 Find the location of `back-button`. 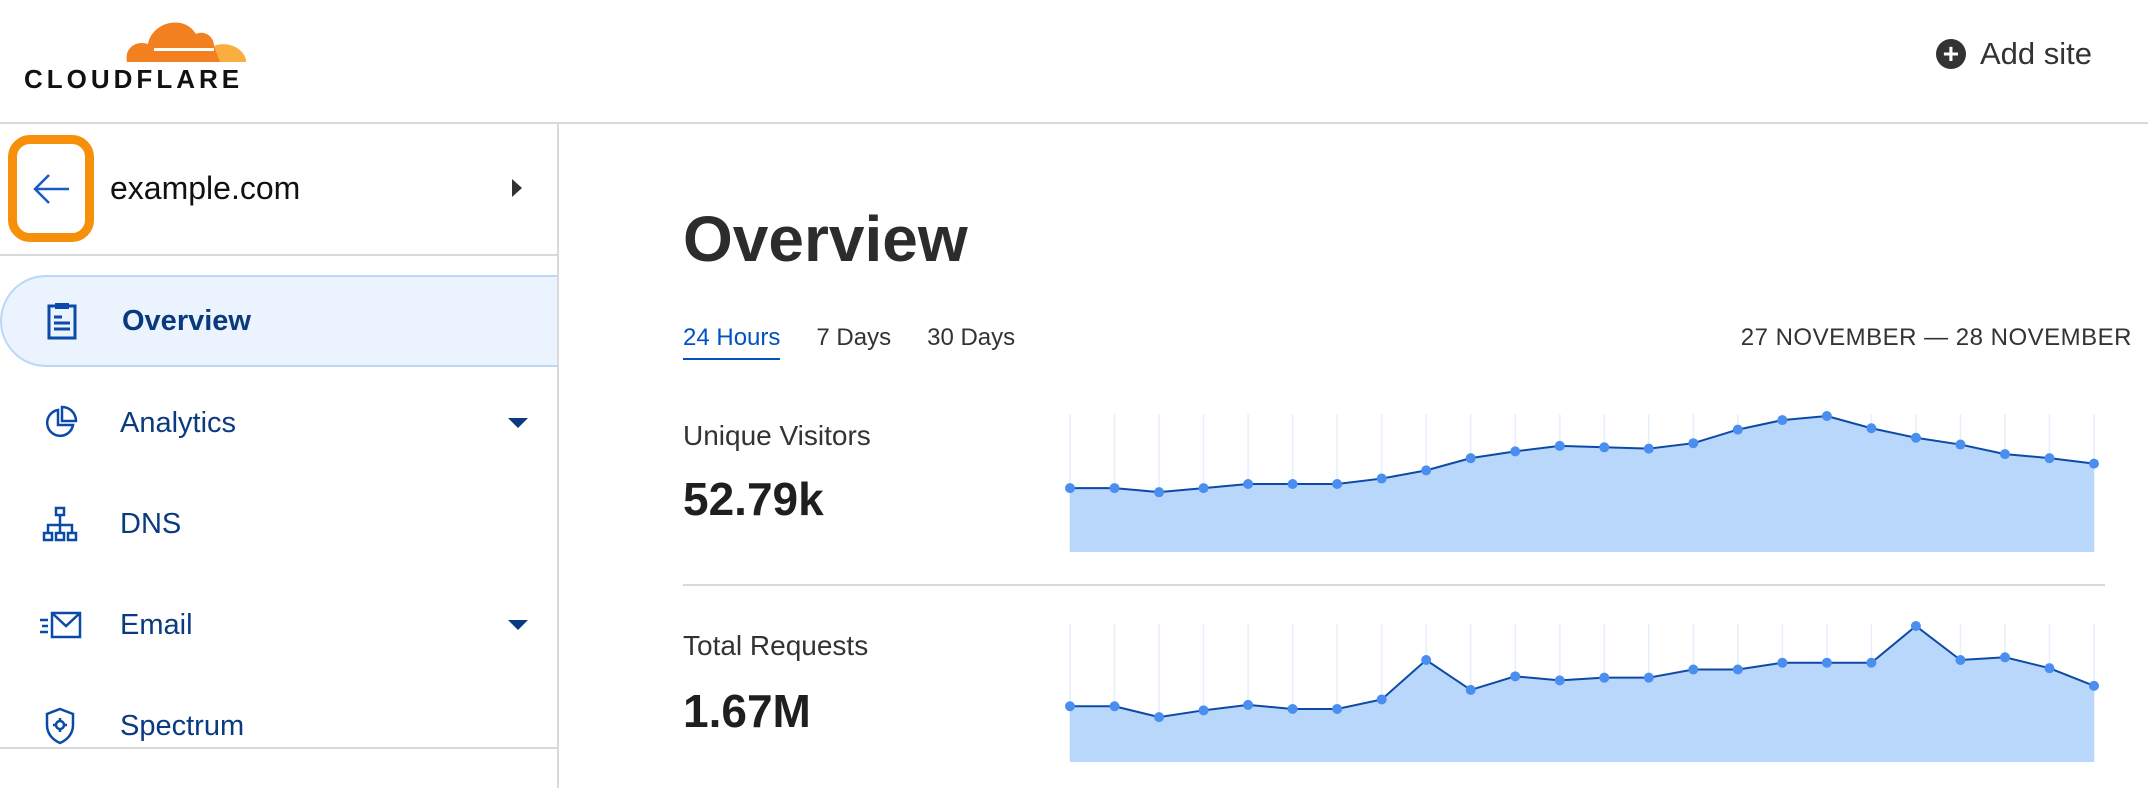

back-button is located at coordinates (51, 188).